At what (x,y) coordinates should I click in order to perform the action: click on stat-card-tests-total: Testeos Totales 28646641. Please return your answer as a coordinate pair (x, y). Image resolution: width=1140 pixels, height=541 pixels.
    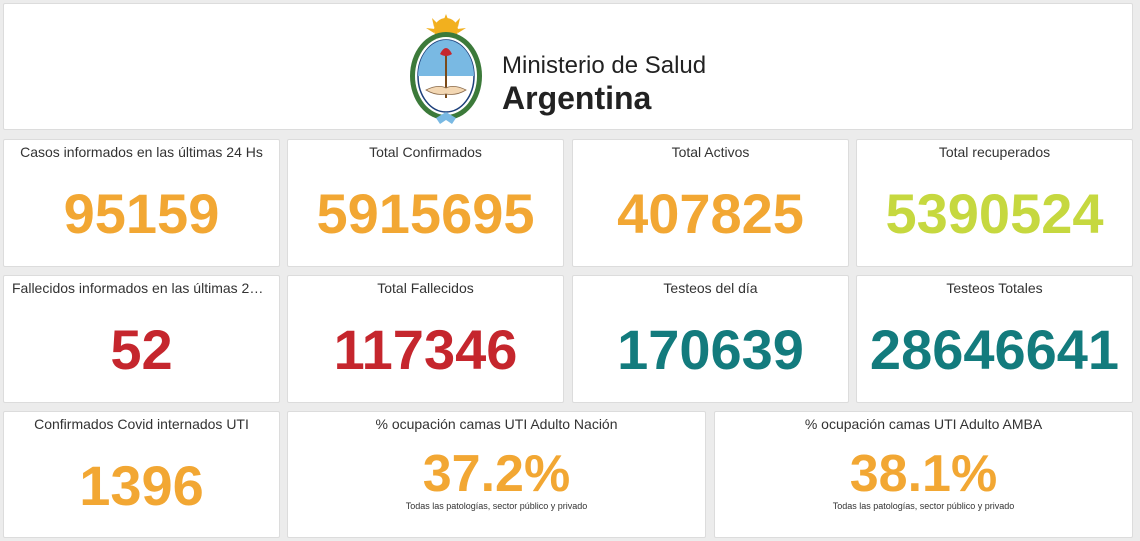
    Looking at the image, I should click on (994, 339).